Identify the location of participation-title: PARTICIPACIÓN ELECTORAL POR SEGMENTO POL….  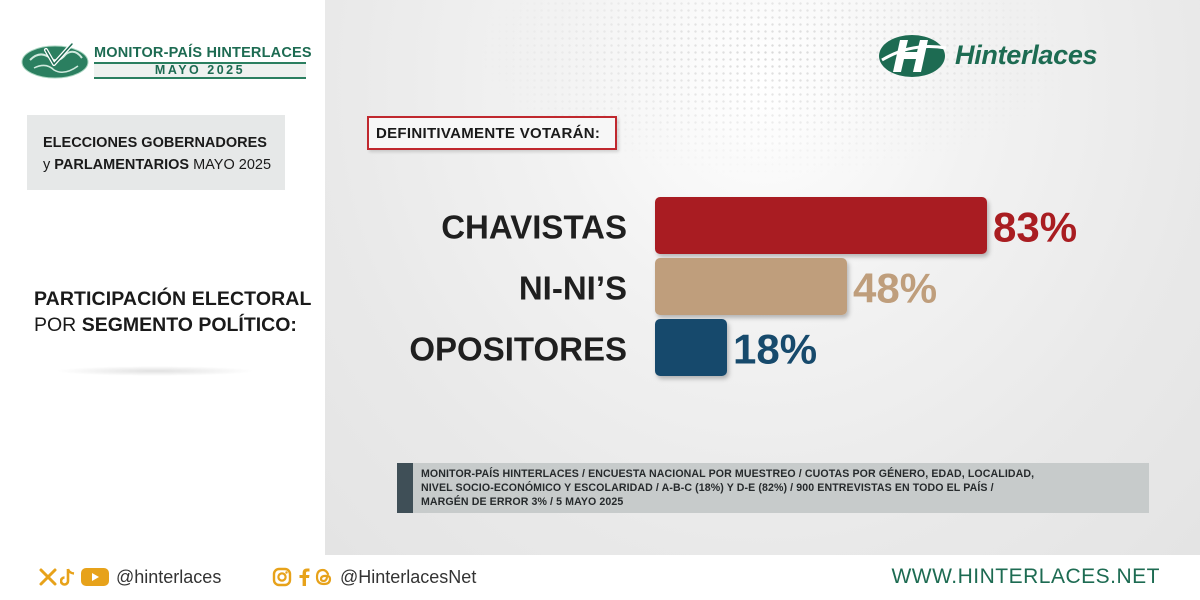
(173, 312).